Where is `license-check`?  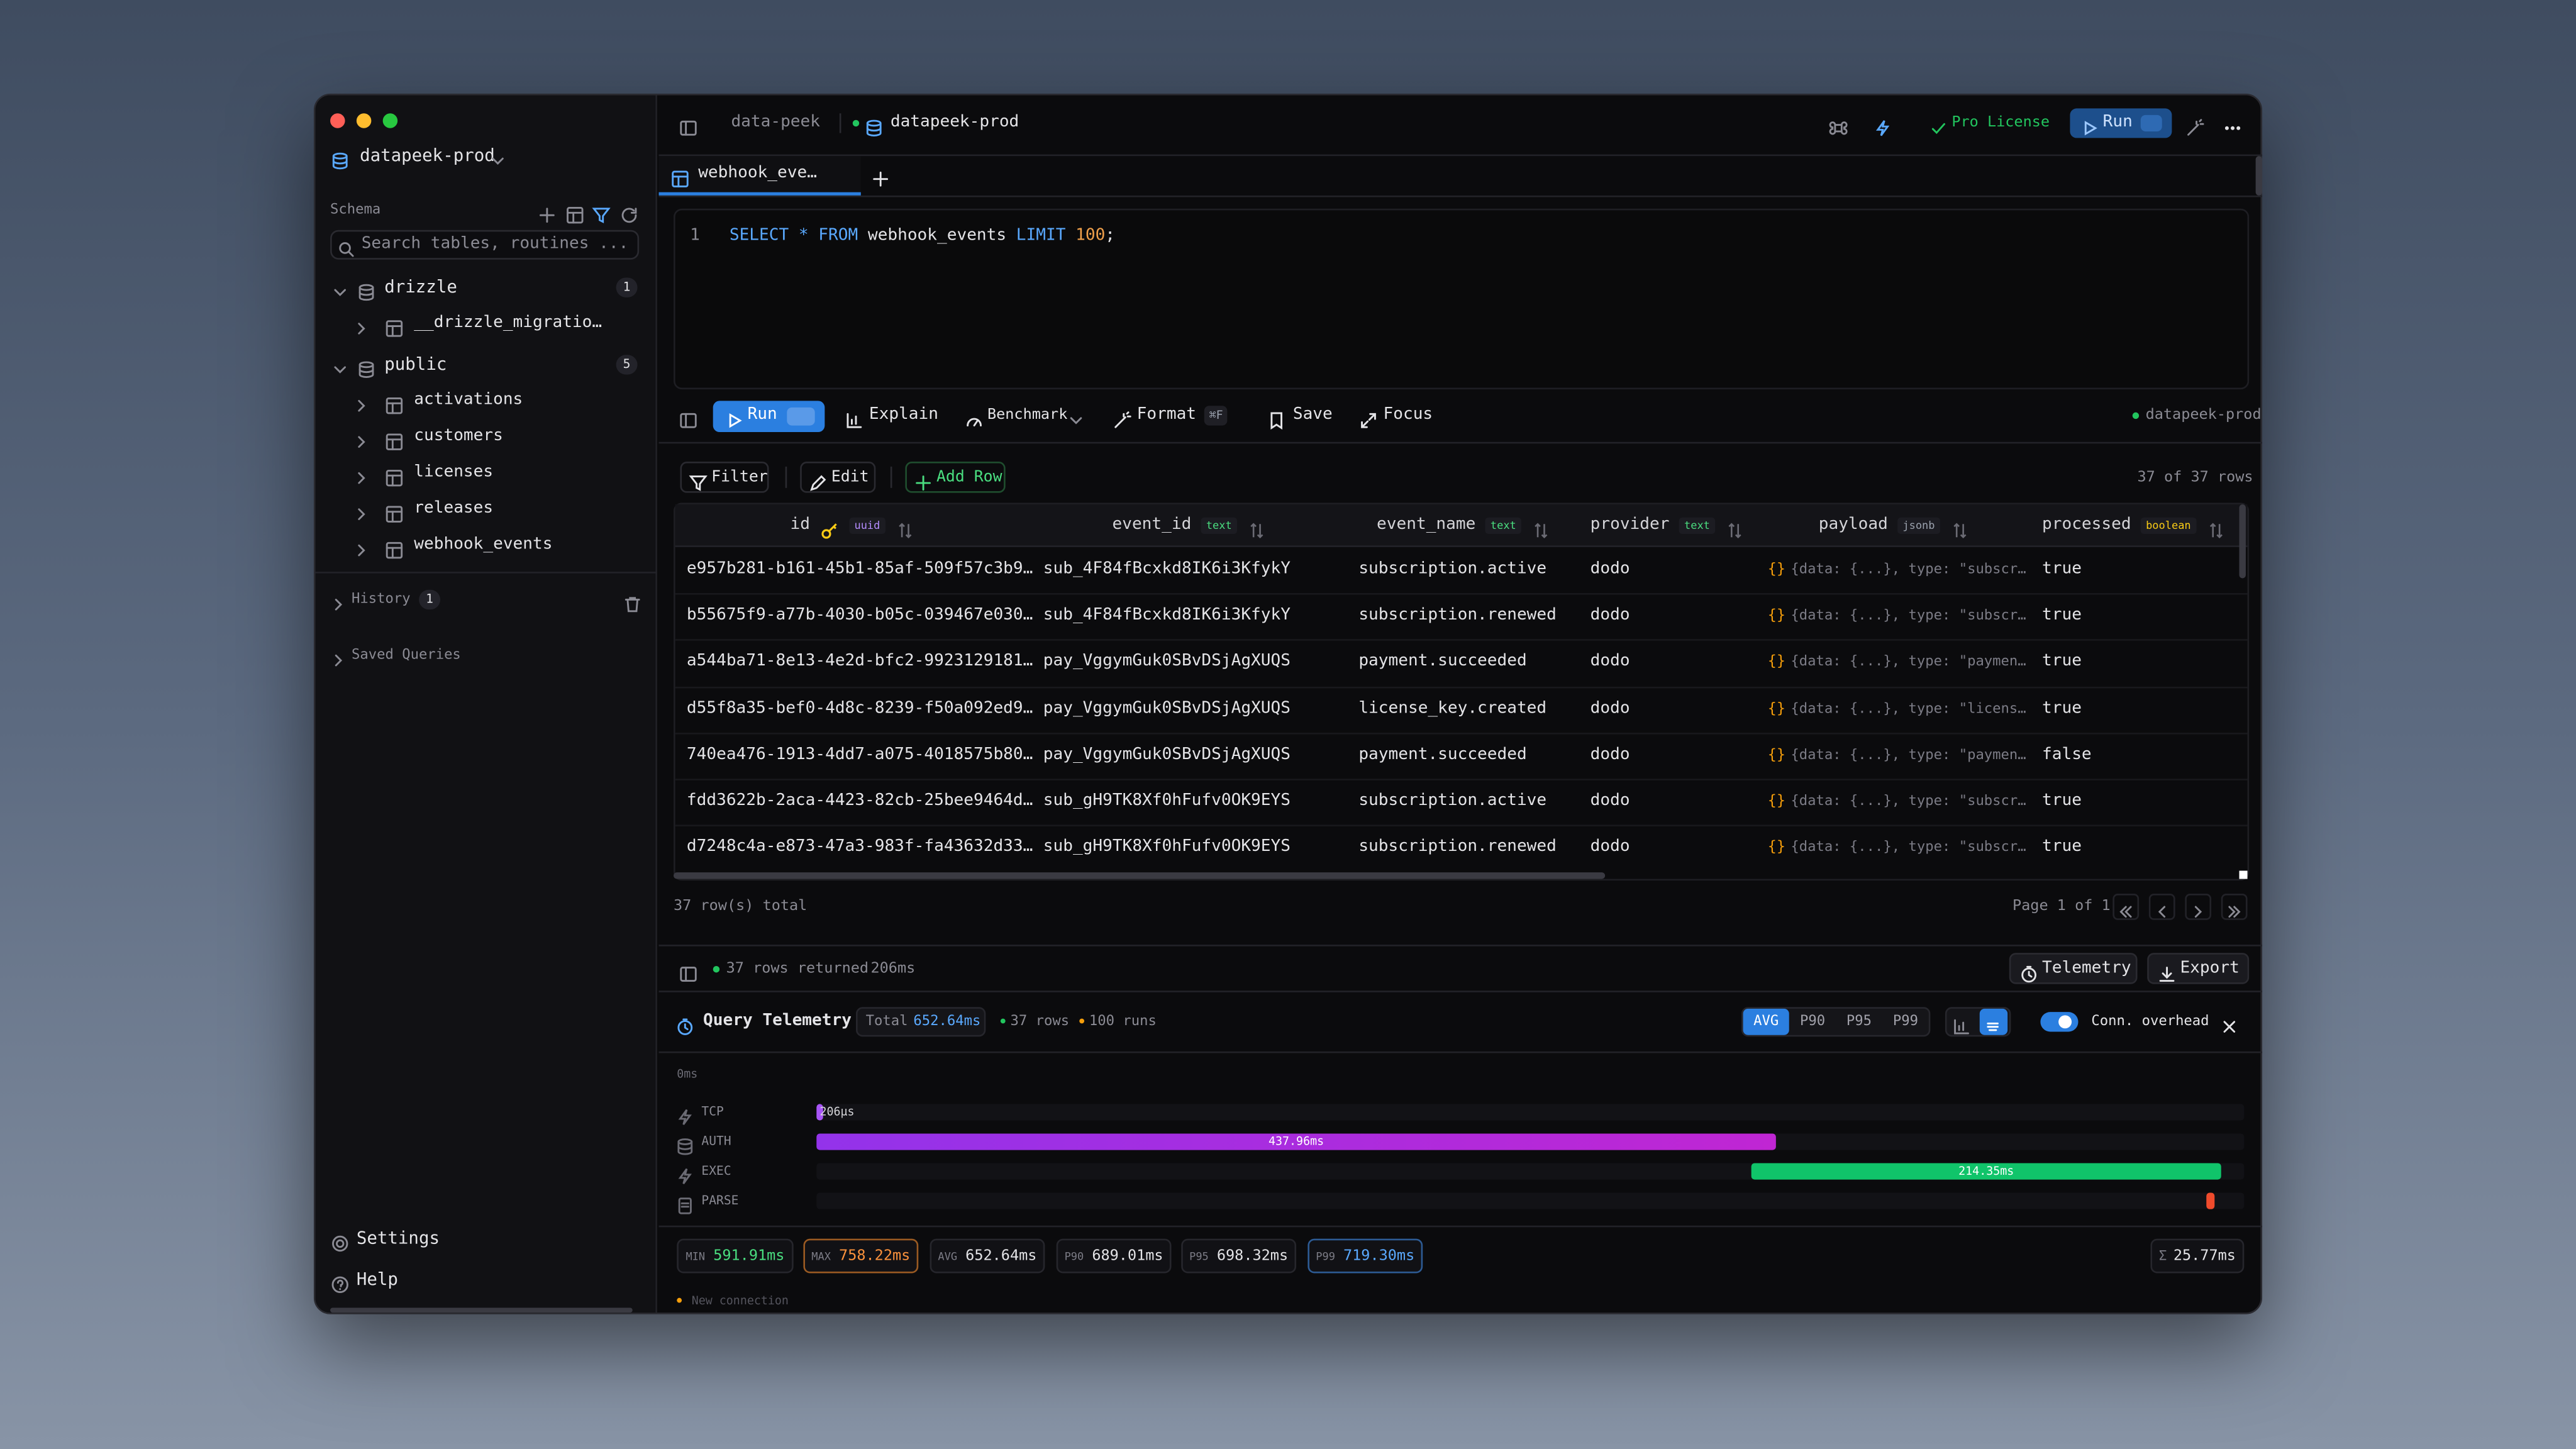 license-check is located at coordinates (1938, 124).